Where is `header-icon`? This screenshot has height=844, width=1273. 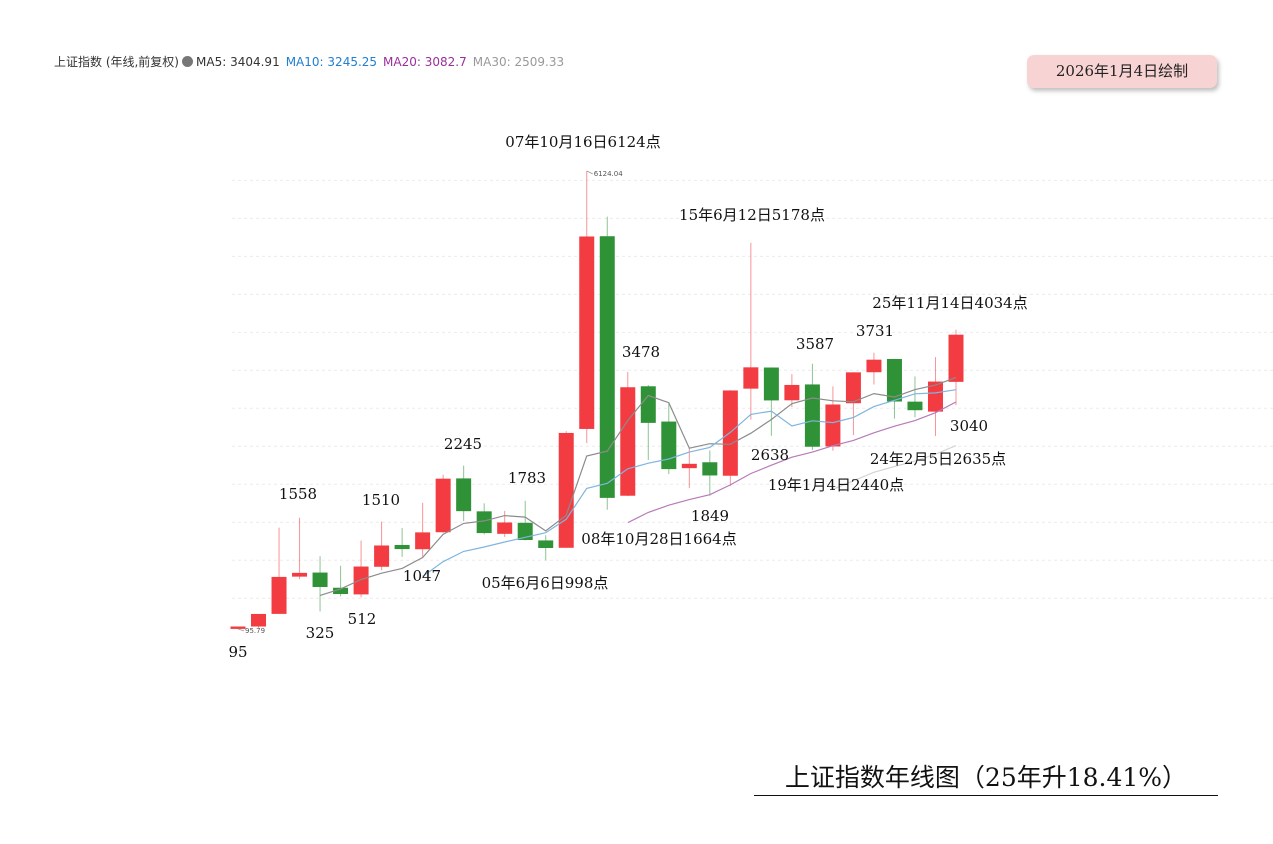 header-icon is located at coordinates (187, 61).